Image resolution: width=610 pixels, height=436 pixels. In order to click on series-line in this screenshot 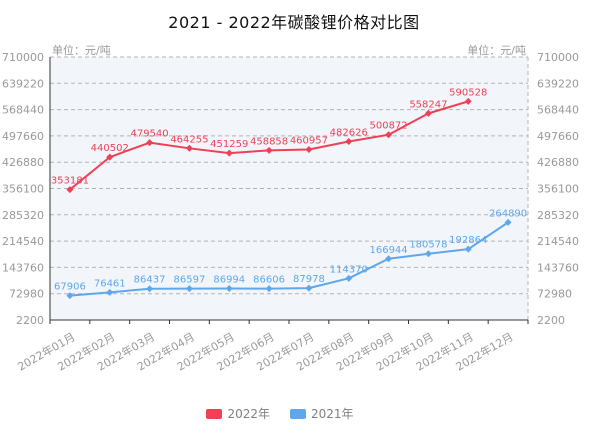, I will do `click(289, 259)`.